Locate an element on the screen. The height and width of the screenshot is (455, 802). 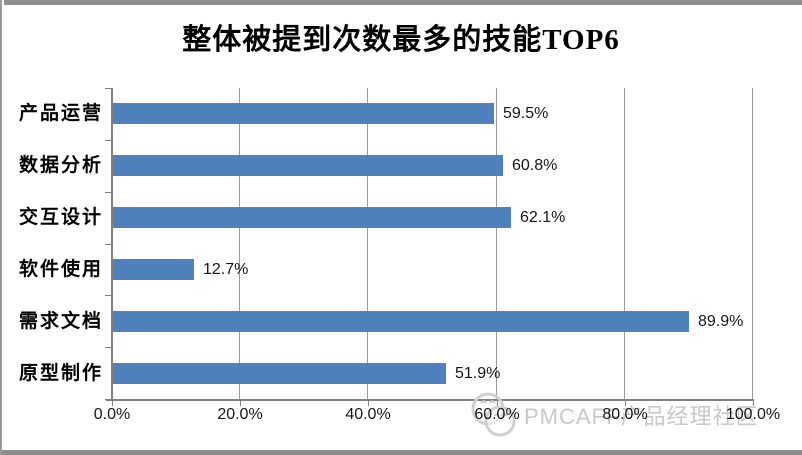
x-tick-label: 60.0% is located at coordinates (497, 414).